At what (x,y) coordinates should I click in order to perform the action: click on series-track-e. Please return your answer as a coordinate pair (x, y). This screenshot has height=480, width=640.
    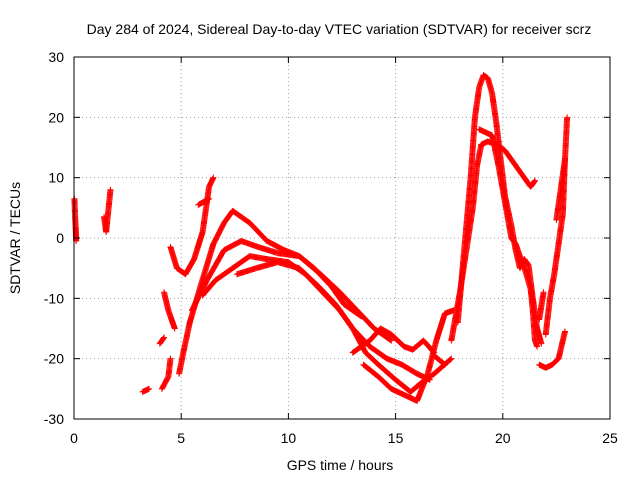
    Looking at the image, I should click on (162, 340).